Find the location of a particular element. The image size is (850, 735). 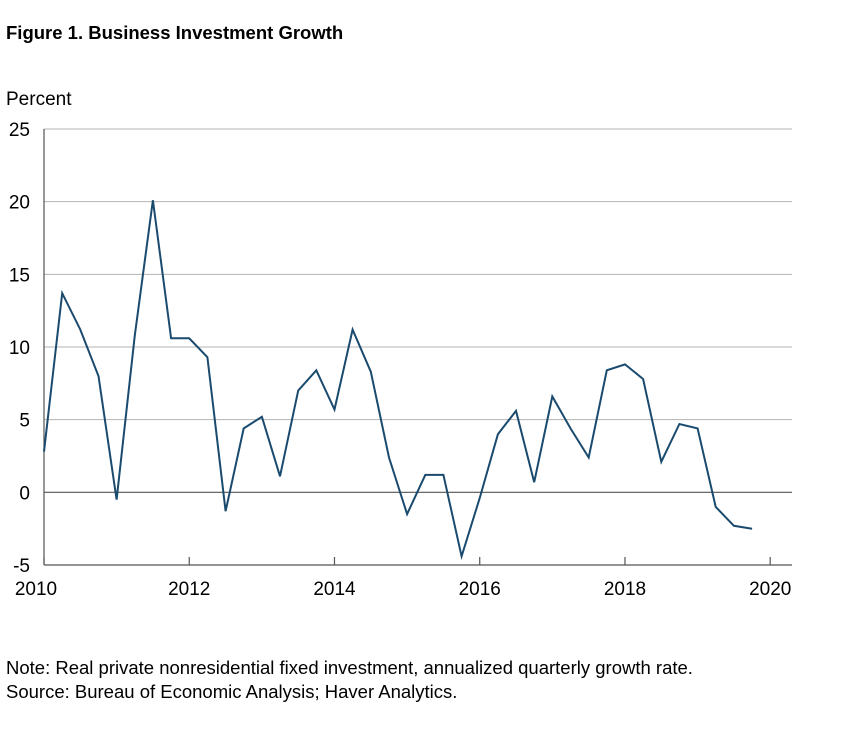

y-tick-label: 25 is located at coordinates (19, 130).